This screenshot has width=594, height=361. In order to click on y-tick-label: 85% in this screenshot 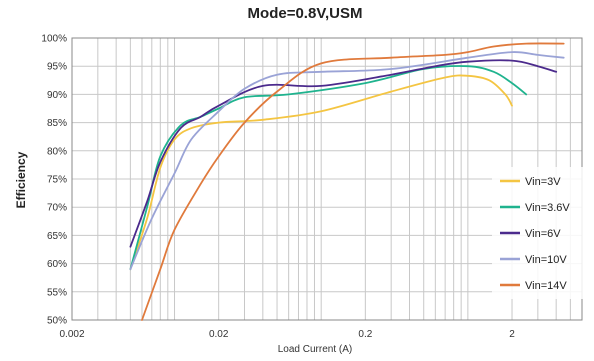, I will do `click(57, 123)`.